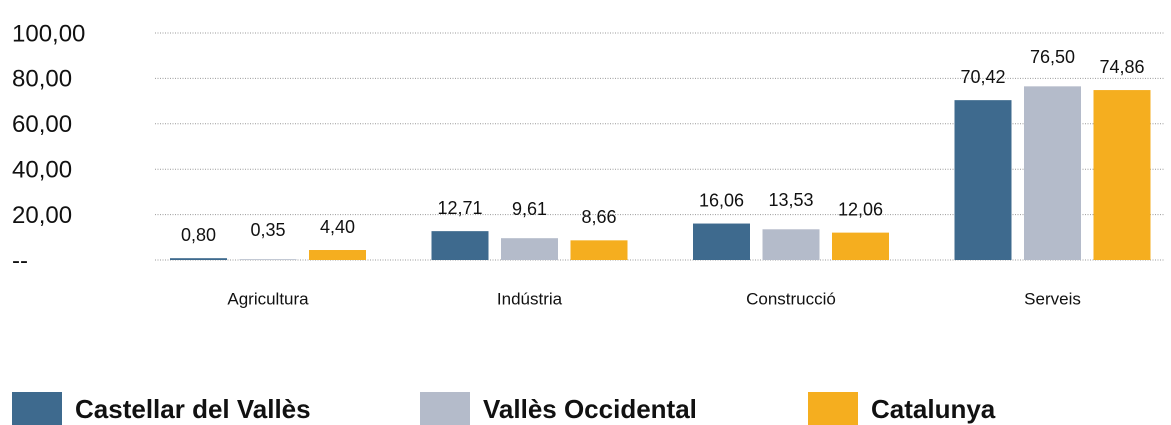 The width and height of the screenshot is (1171, 425). Describe the element at coordinates (198, 235) in the screenshot. I see `value-label: 0,80` at that location.